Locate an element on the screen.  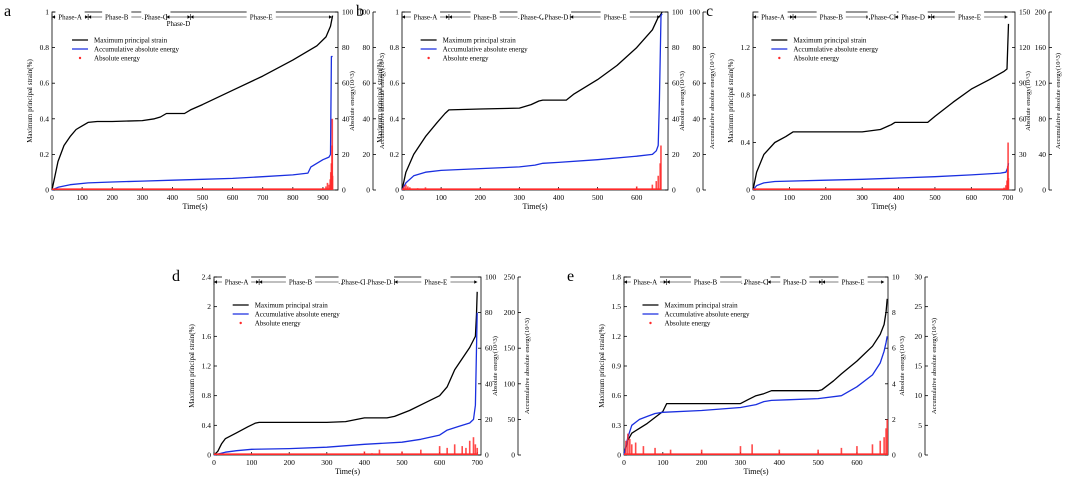
panel-label: d is located at coordinates (176, 276).